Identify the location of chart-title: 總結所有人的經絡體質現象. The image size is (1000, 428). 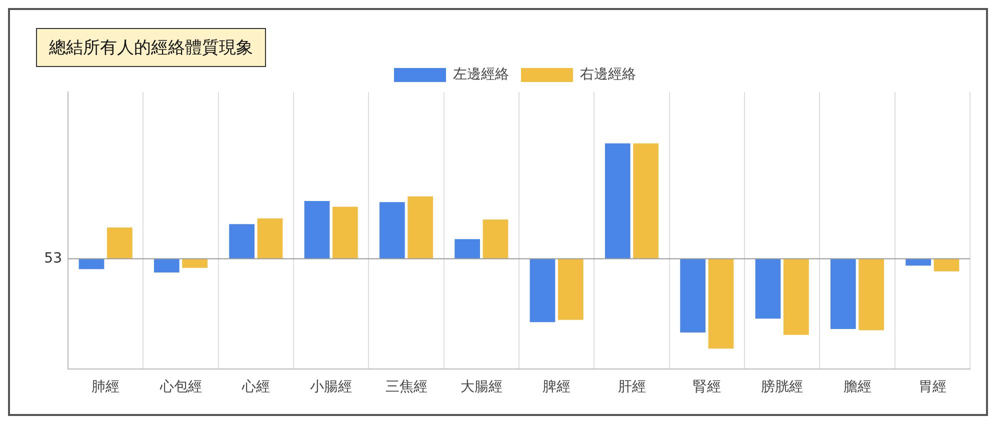
(151, 47).